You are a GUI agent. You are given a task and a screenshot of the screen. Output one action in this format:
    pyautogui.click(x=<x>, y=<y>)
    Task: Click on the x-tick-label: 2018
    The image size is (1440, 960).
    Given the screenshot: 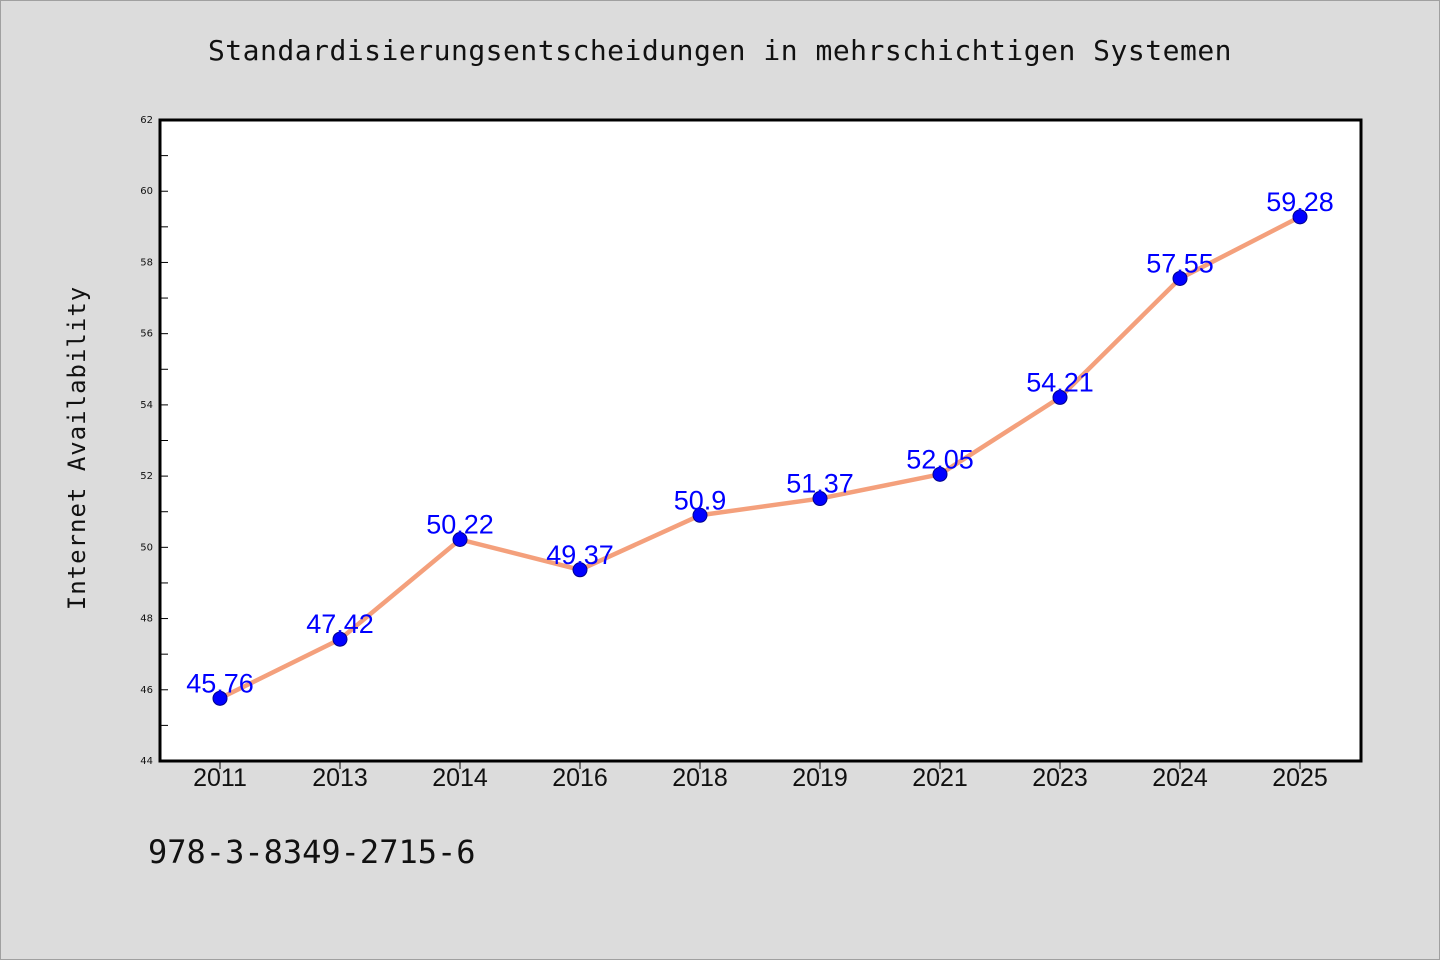 What is the action you would take?
    pyautogui.click(x=700, y=778)
    